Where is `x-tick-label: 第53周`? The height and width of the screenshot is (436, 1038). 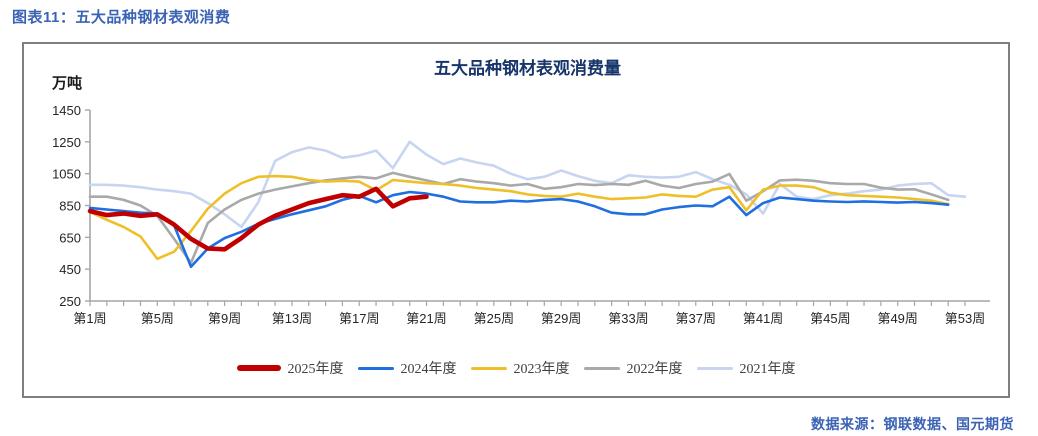
x-tick-label: 第53周 is located at coordinates (965, 318).